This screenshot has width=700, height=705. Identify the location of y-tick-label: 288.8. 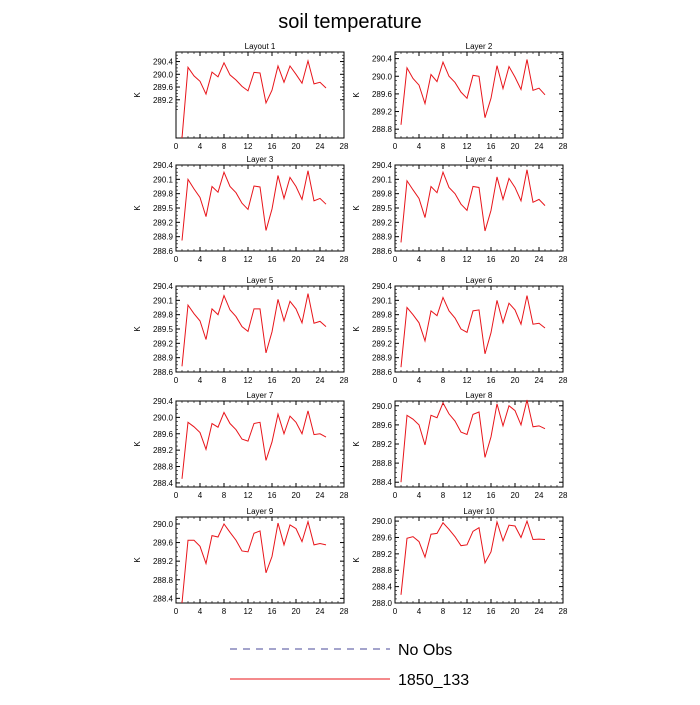
(382, 570).